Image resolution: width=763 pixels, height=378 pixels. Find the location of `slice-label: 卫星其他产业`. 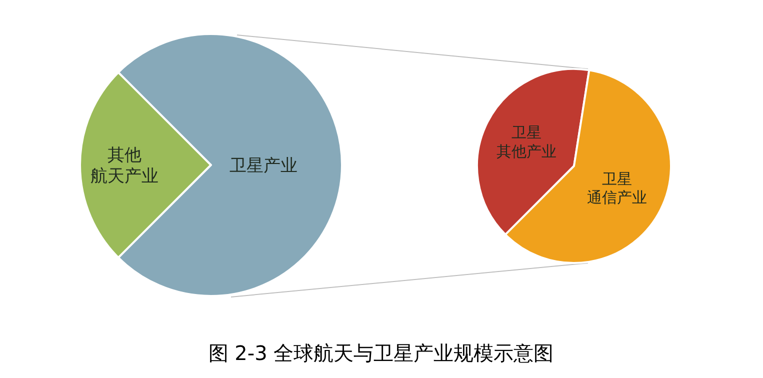

slice-label: 卫星其他产业 is located at coordinates (526, 143).